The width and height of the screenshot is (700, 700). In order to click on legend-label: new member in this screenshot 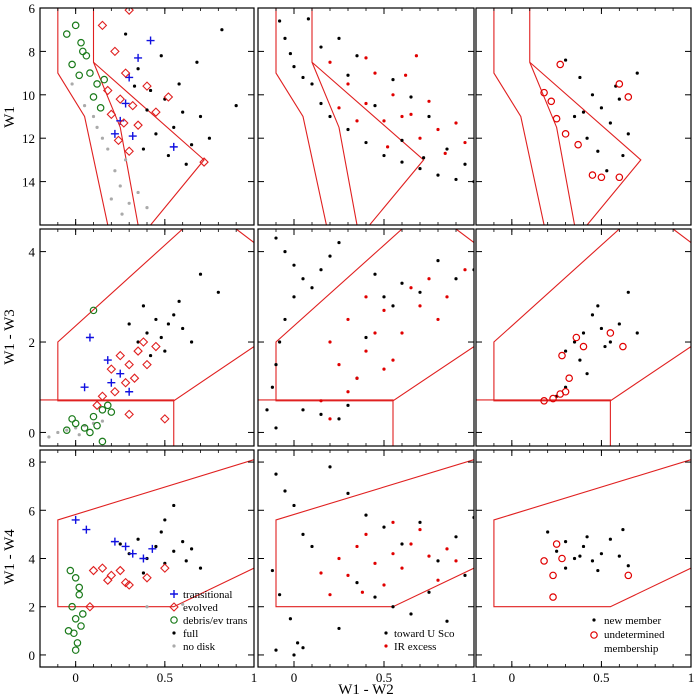, I will do `click(632, 621)`.